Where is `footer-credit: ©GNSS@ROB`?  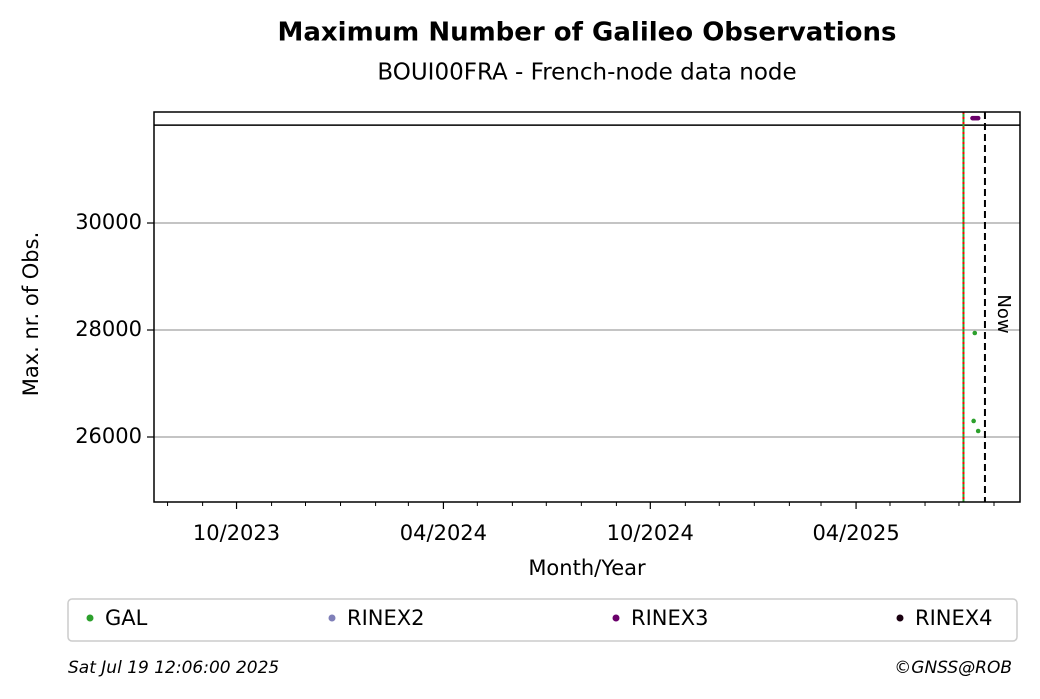 footer-credit: ©GNSS@ROB is located at coordinates (953, 668).